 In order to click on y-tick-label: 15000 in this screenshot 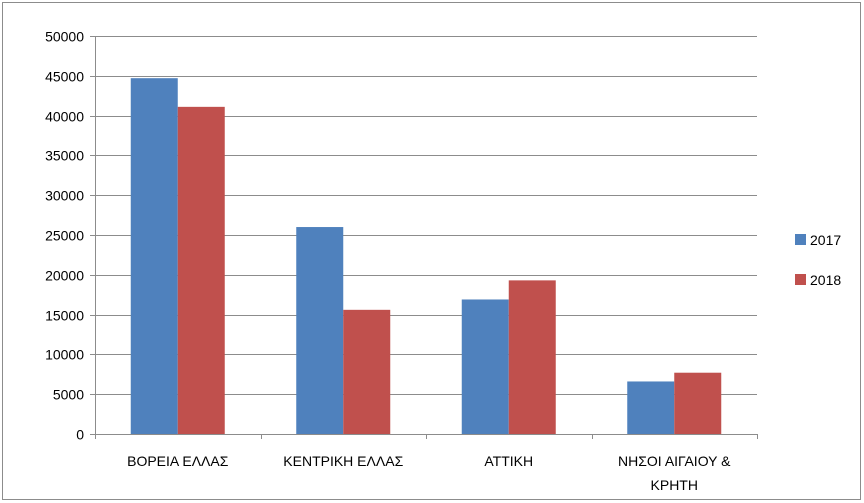, I will do `click(64, 316)`.